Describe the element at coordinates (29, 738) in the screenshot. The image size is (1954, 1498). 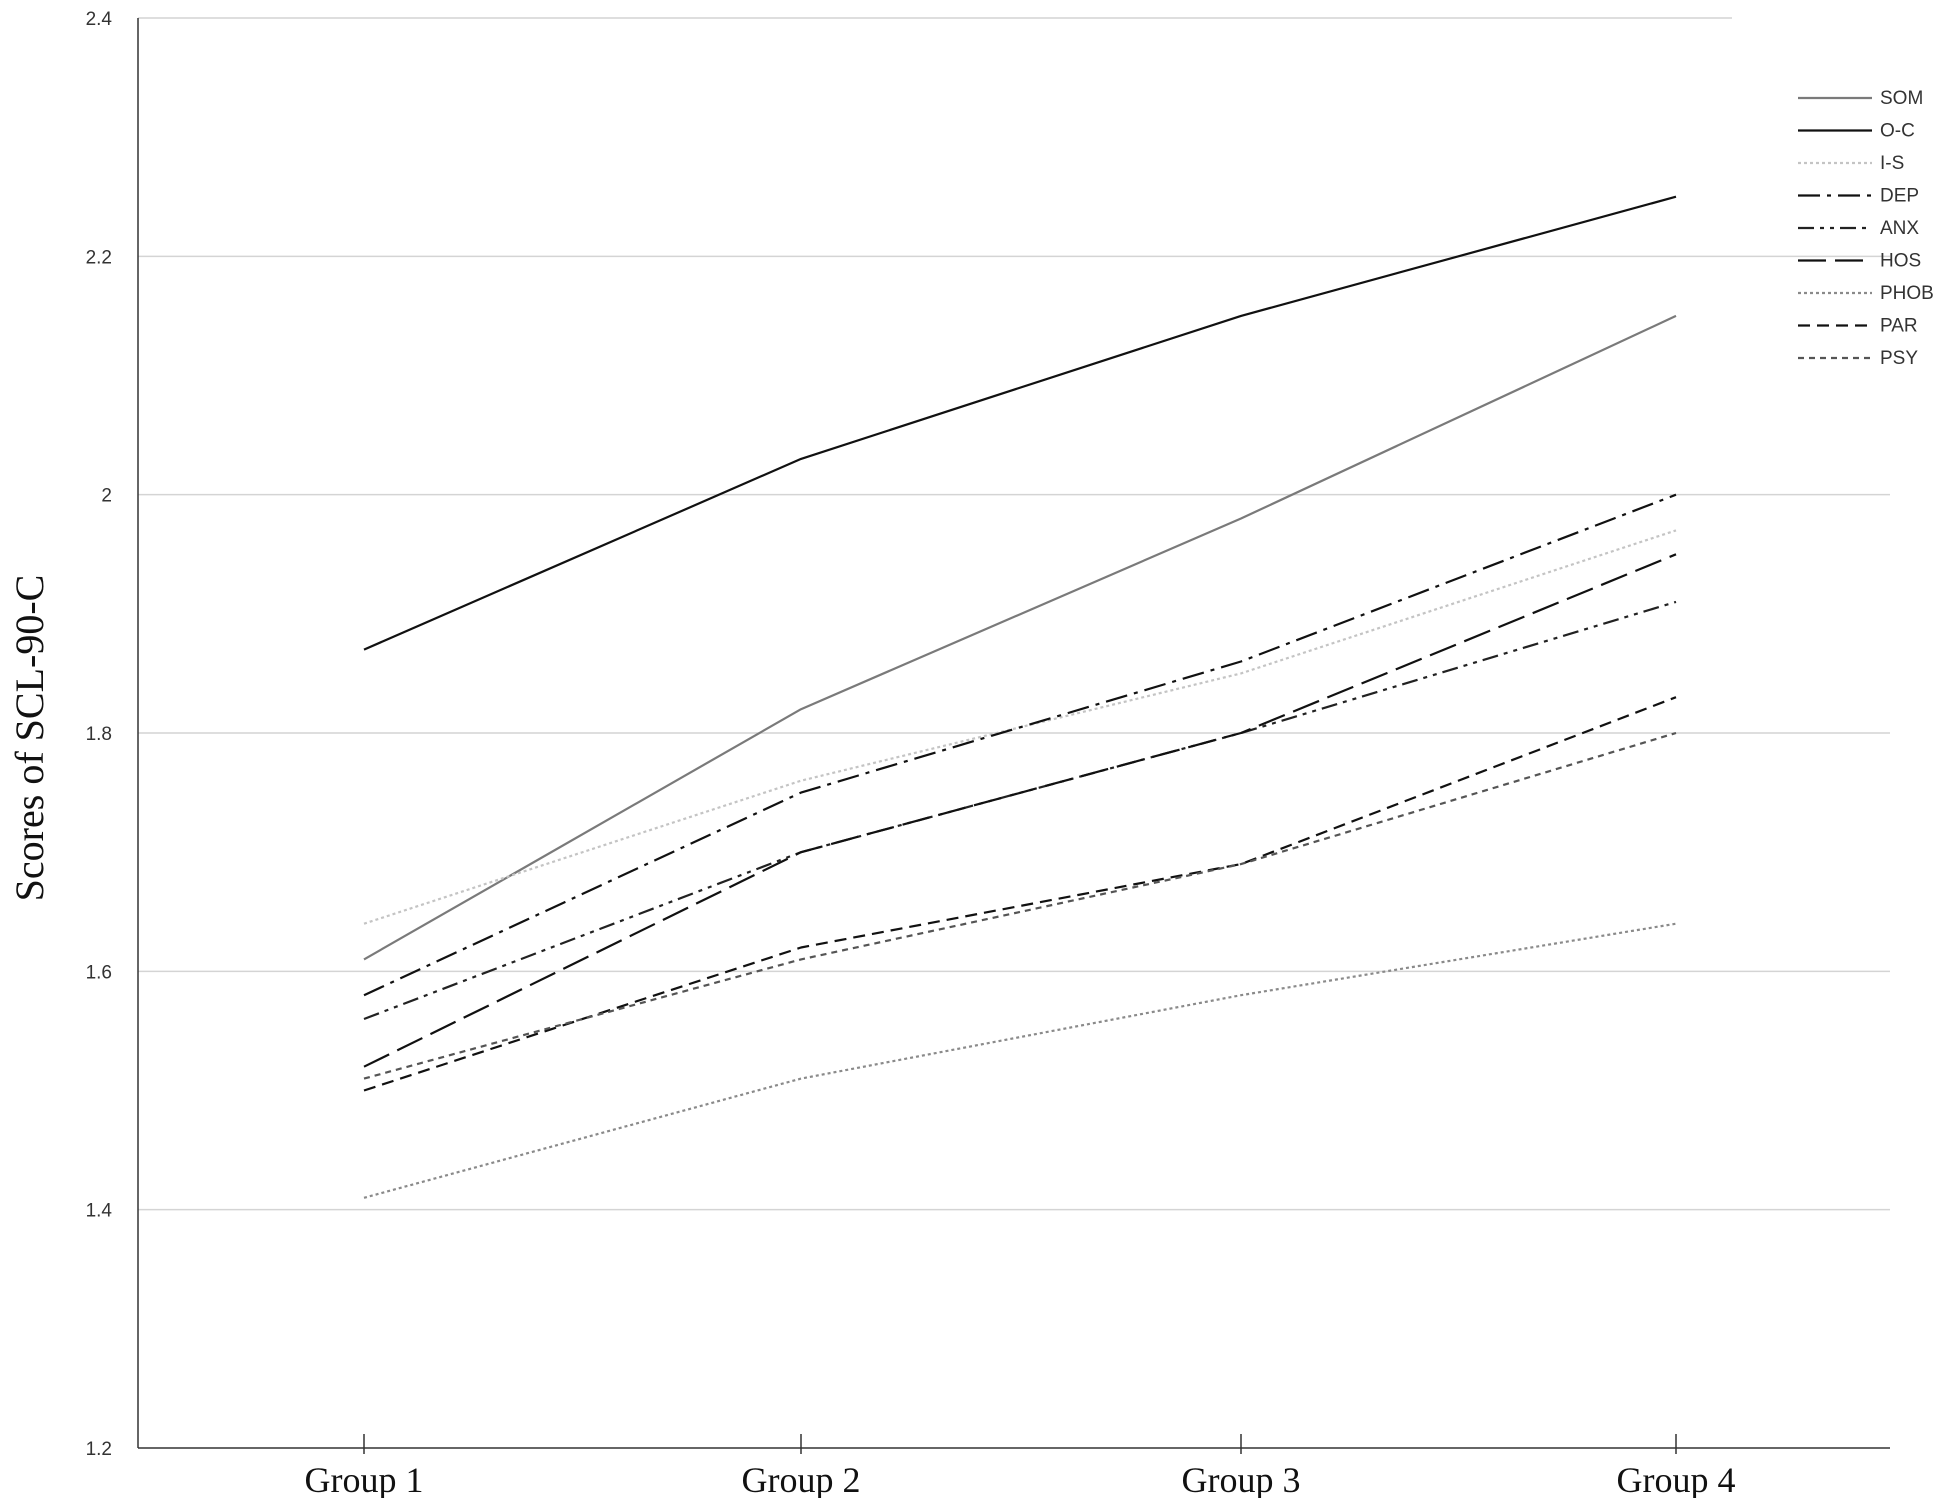
I see `y-axis-label: Scores of SCL-90-C` at that location.